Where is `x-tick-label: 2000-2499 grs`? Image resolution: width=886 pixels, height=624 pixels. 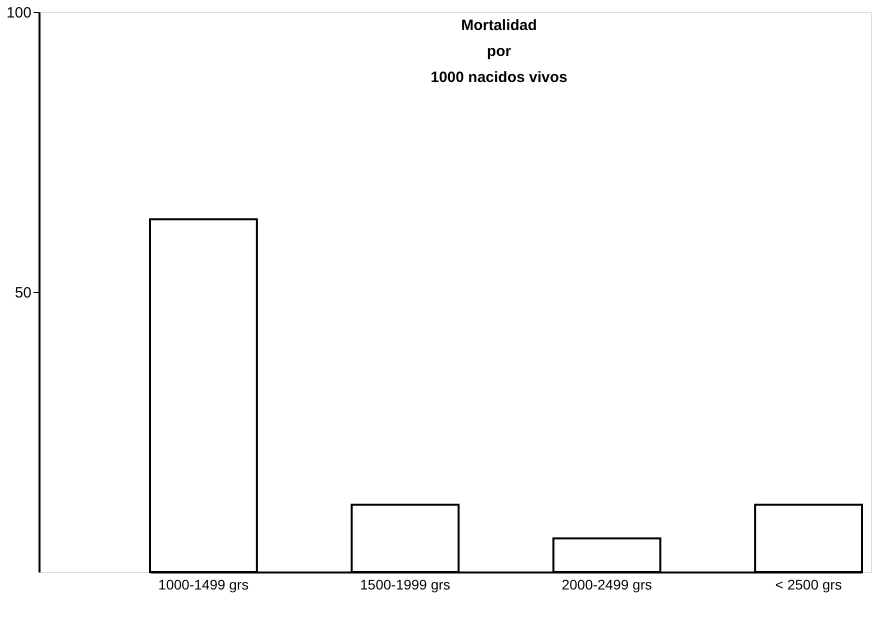 x-tick-label: 2000-2499 grs is located at coordinates (607, 584).